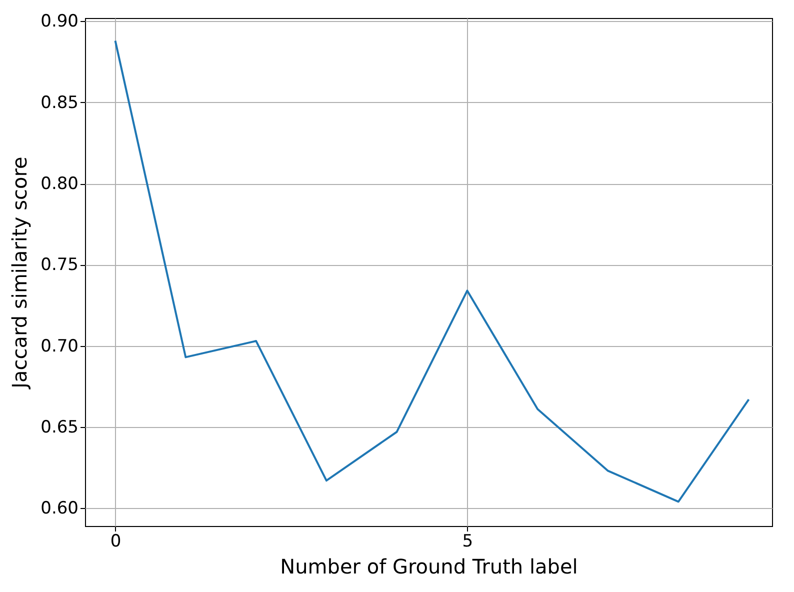  Describe the element at coordinates (20, 273) in the screenshot. I see `y-axis-title: Jaccard similarity score` at that location.